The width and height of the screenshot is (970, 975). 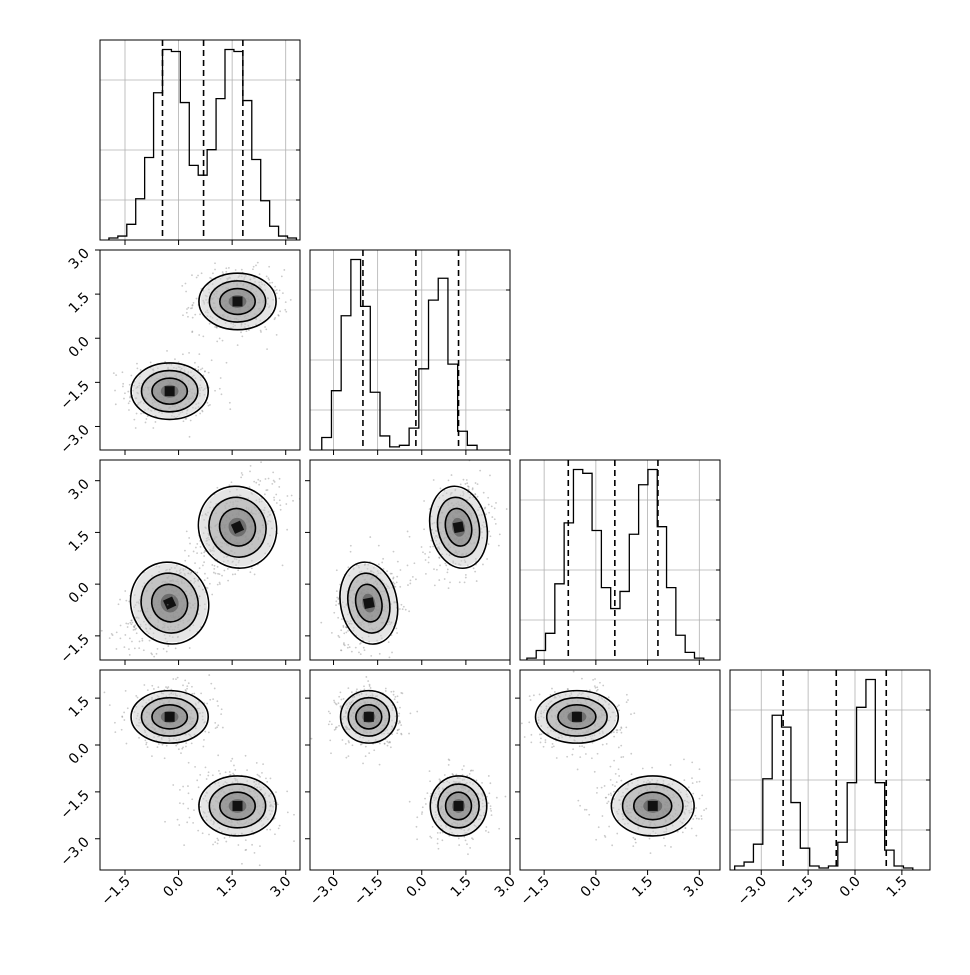 What do you see at coordinates (505, 887) in the screenshot?
I see `x-tick-label: 3.0` at bounding box center [505, 887].